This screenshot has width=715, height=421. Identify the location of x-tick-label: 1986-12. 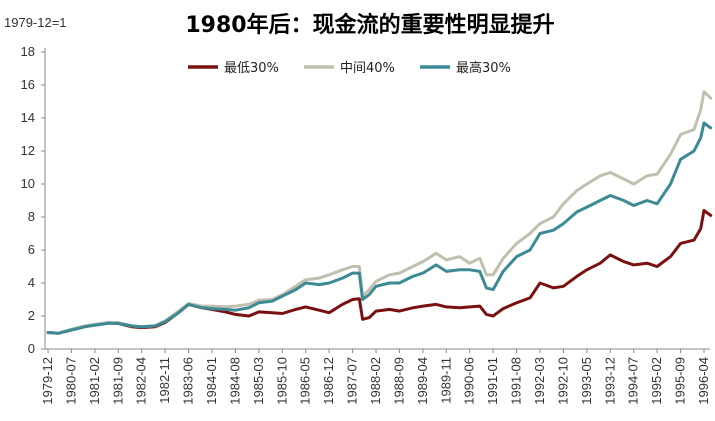
(328, 381).